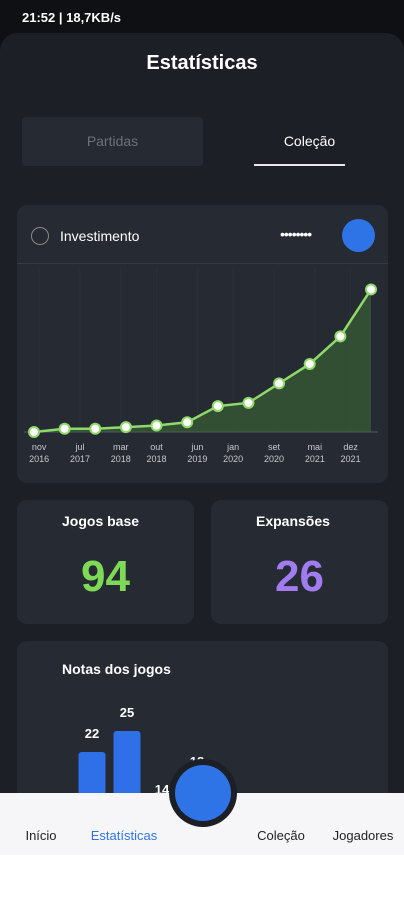  Describe the element at coordinates (202, 263) in the screenshot. I see `divider` at that location.